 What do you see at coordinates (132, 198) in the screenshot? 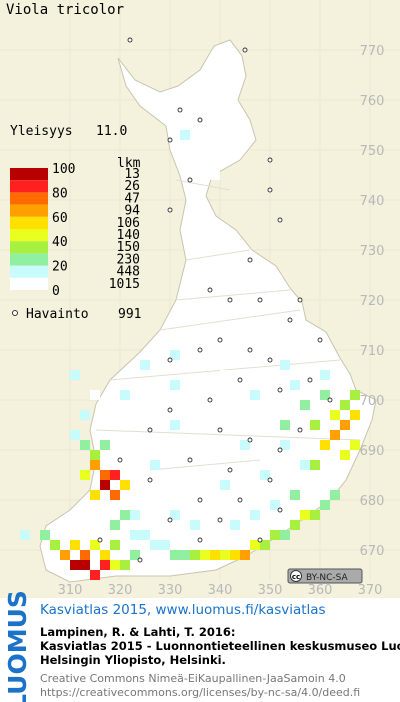
I see `legend-count: 47` at bounding box center [132, 198].